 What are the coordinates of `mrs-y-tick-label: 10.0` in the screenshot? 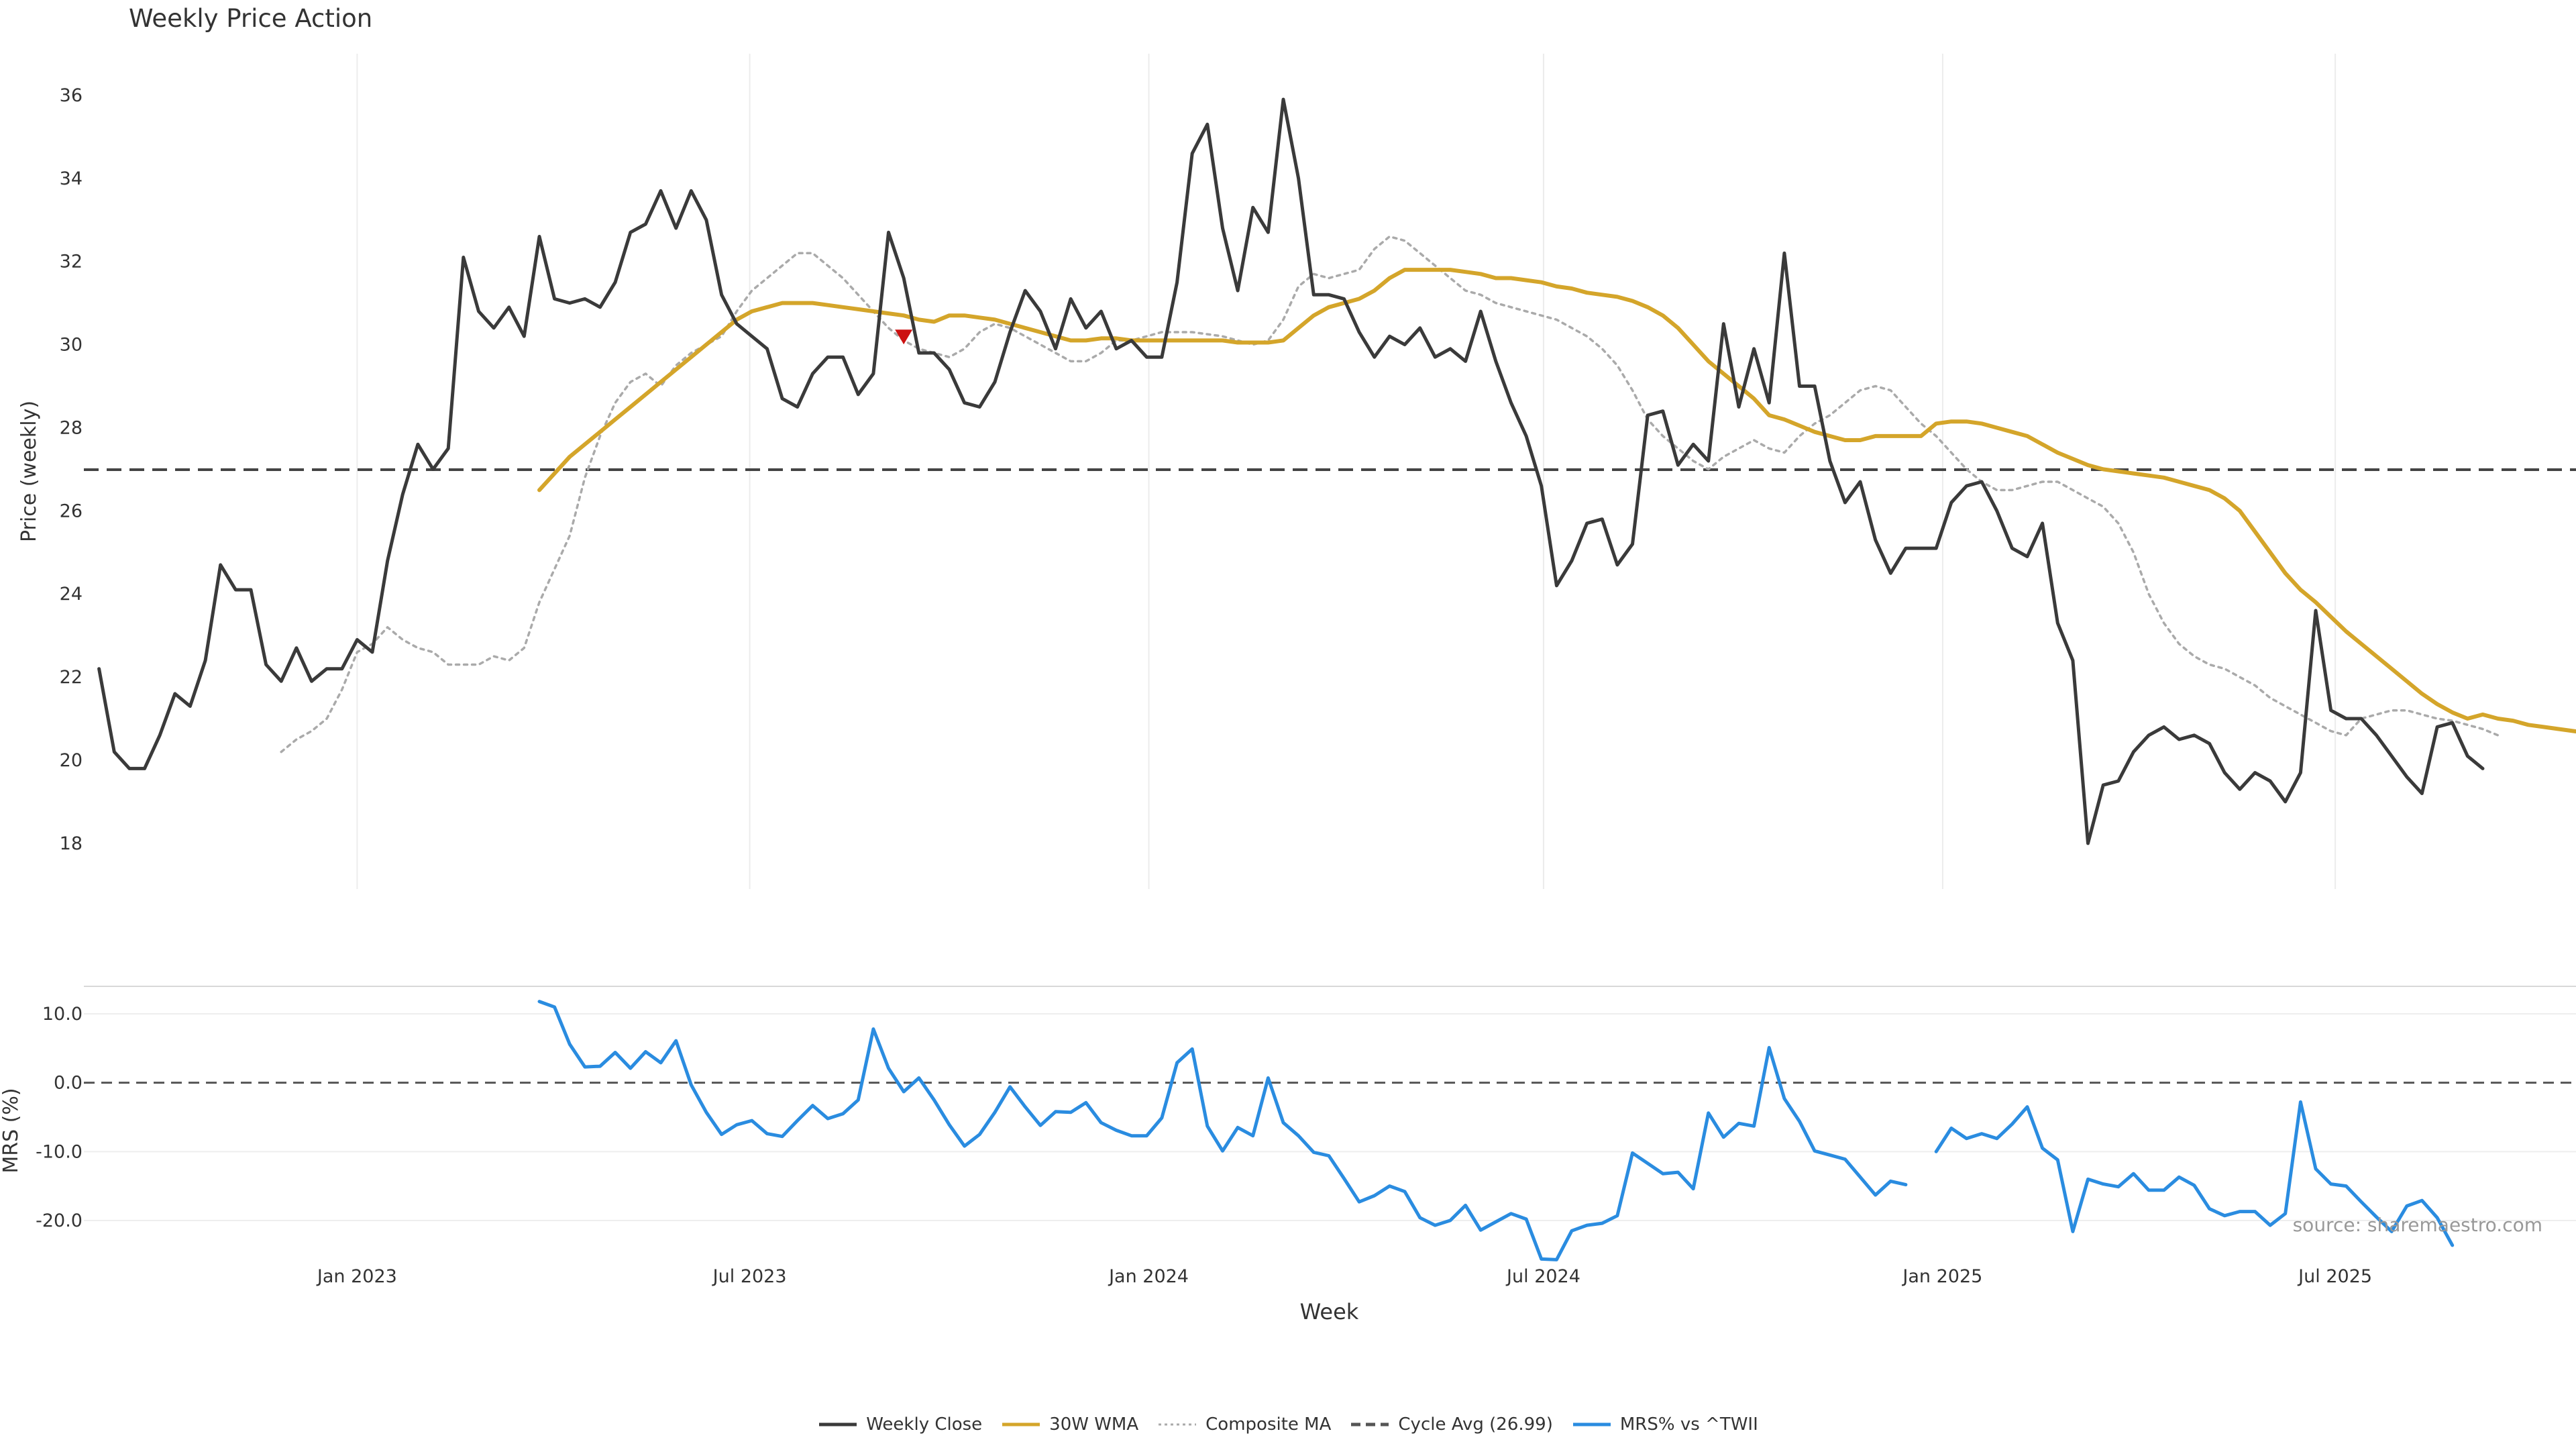 It's located at (62, 1015).